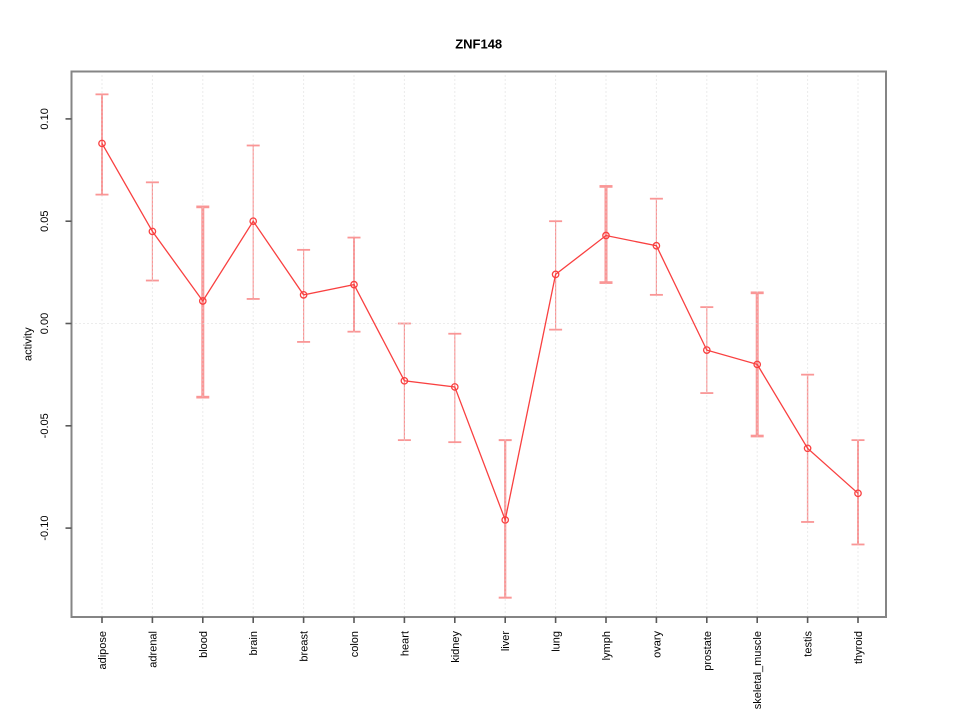  What do you see at coordinates (657, 644) in the screenshot?
I see `x-tick-label: ovary` at bounding box center [657, 644].